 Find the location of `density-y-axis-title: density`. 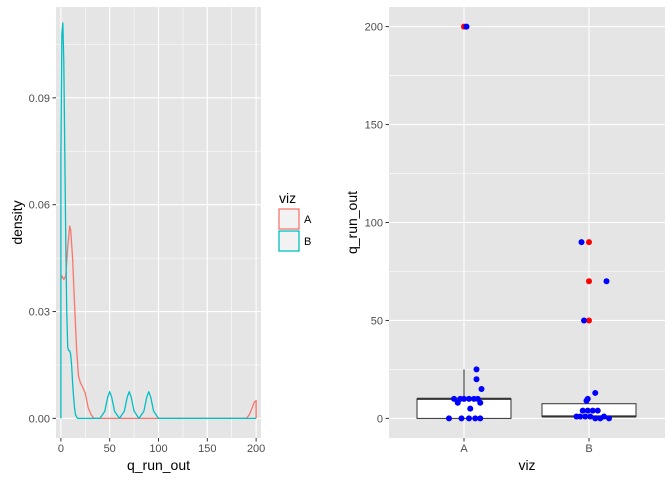

density-y-axis-title: density is located at coordinates (17, 222).